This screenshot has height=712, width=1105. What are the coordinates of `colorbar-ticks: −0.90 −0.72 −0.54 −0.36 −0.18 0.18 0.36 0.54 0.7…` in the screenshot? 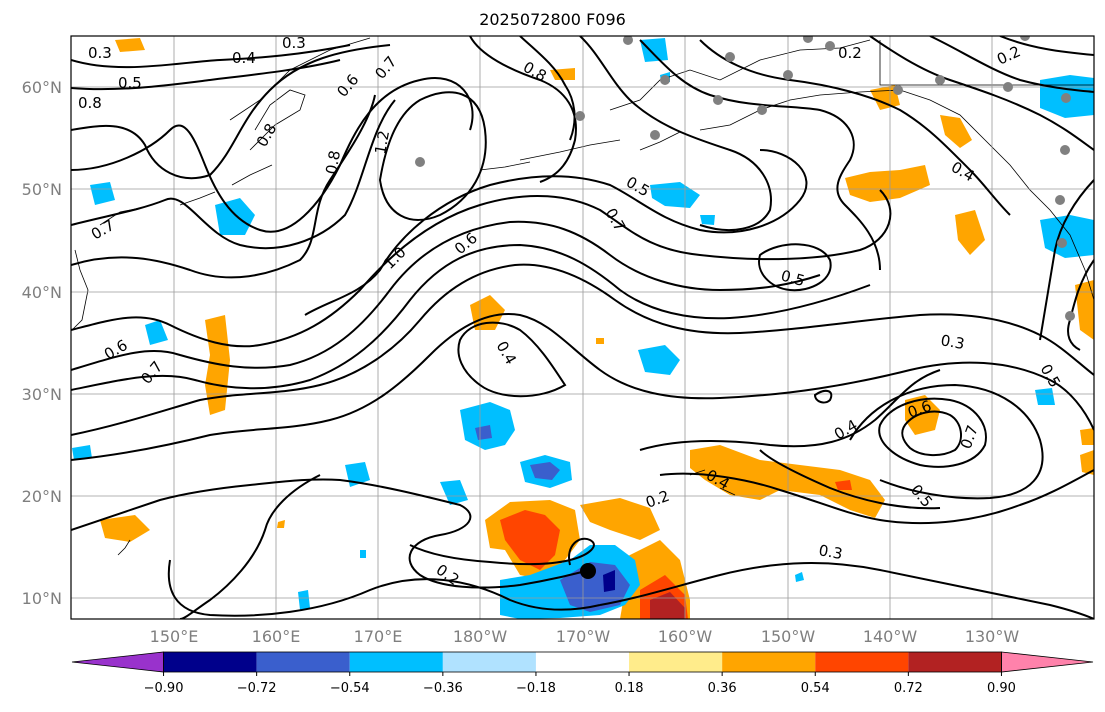 It's located at (580, 684).